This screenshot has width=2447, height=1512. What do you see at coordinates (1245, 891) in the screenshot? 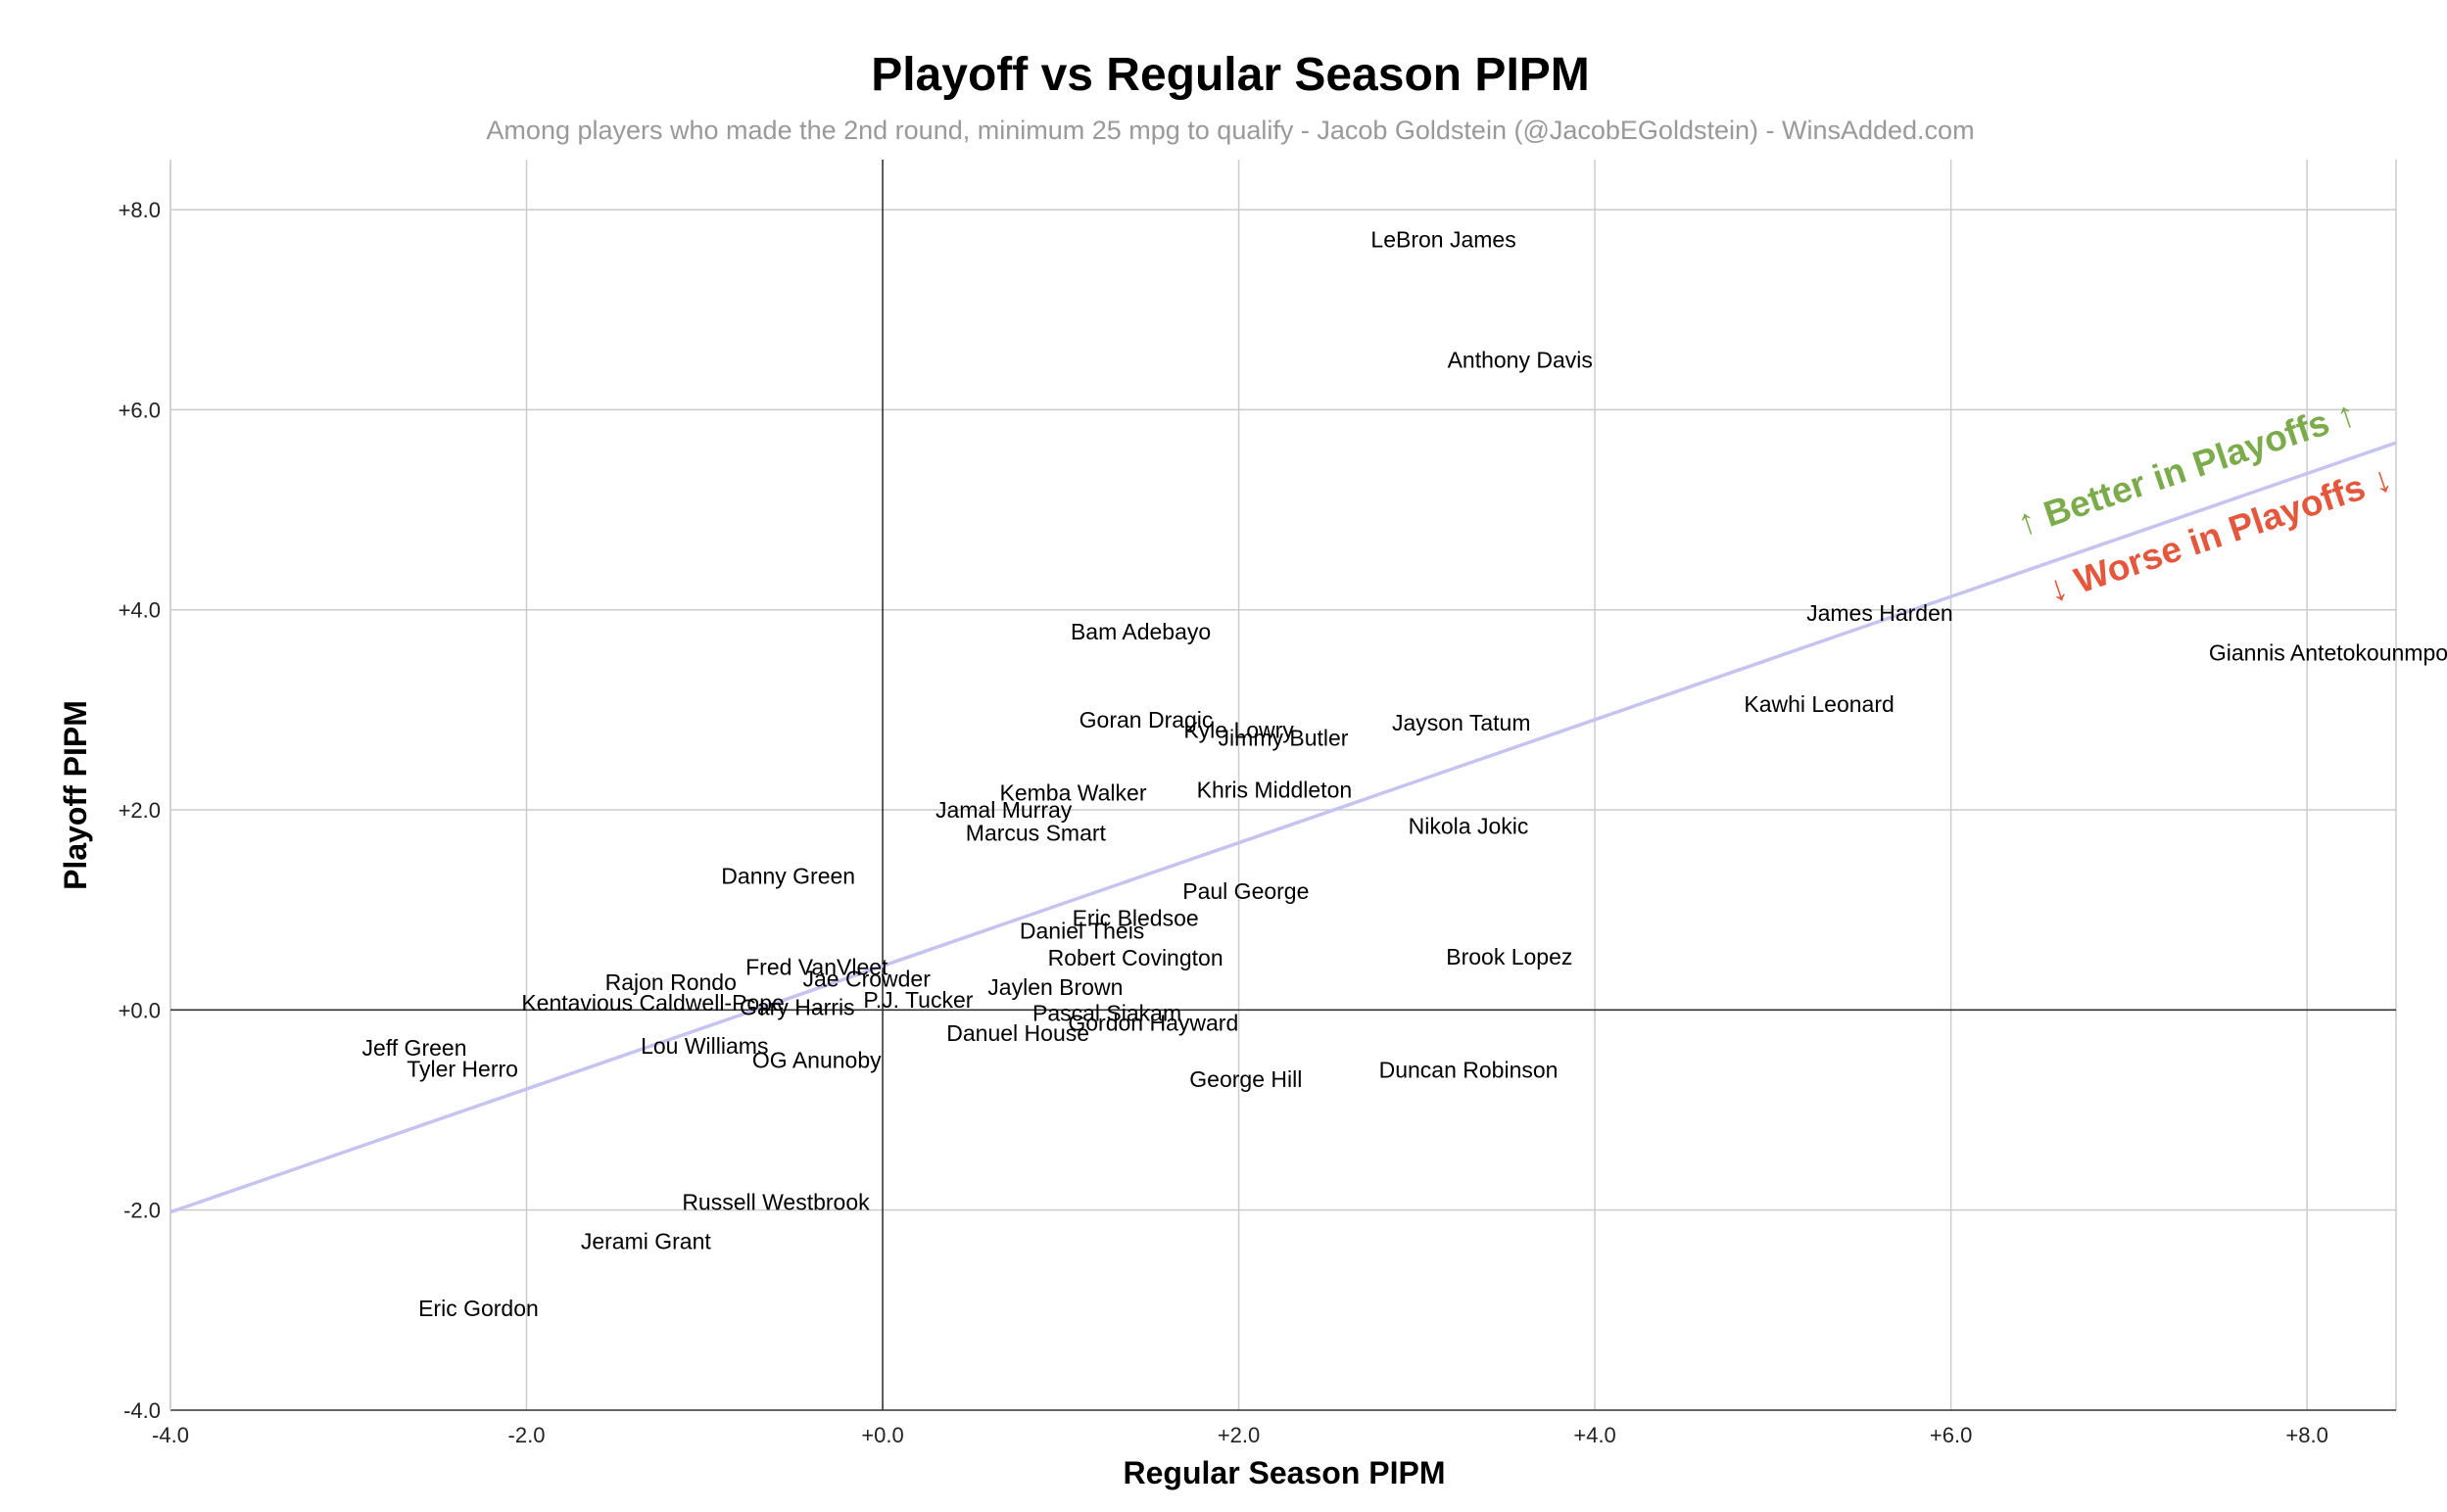
I see `player-point-label: Paul George` at bounding box center [1245, 891].